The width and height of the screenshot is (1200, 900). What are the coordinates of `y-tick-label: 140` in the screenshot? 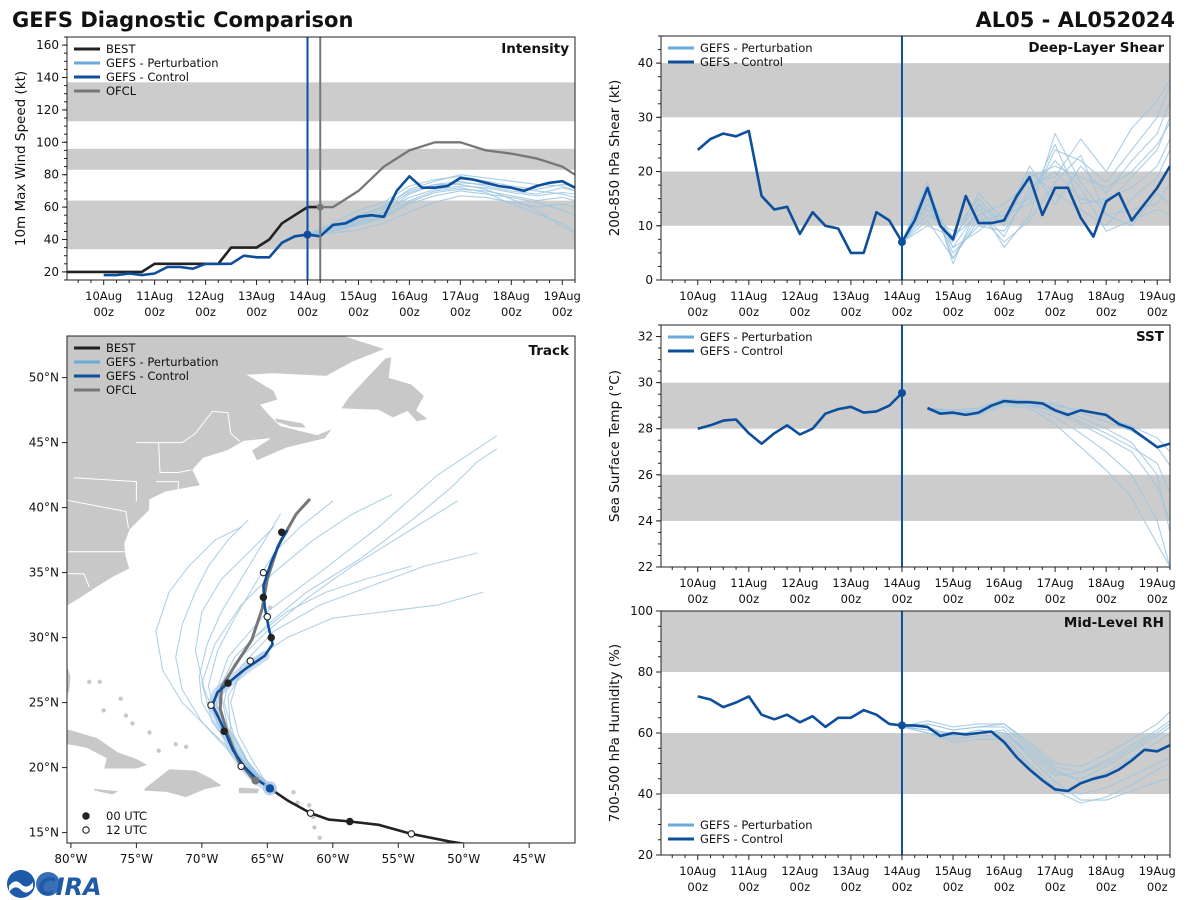 It's located at (47, 78).